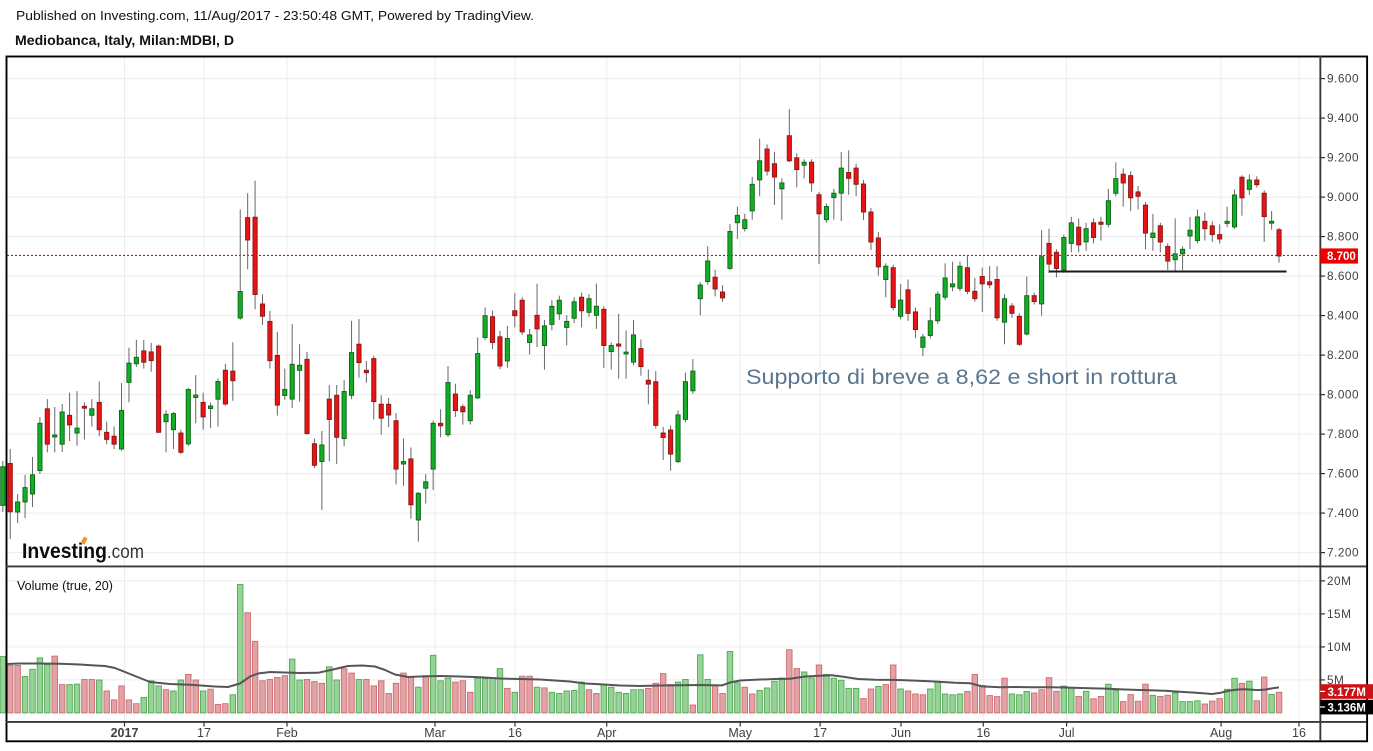 The image size is (1373, 751). I want to click on svg-text: Feb, so click(287, 733).